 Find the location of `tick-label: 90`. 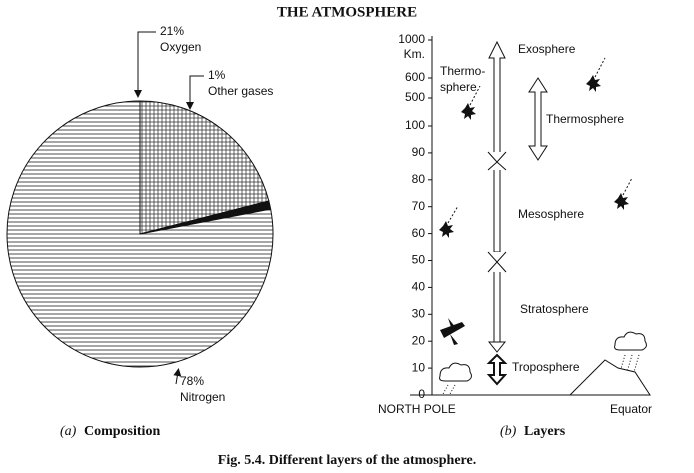

tick-label: 90 is located at coordinates (419, 152).